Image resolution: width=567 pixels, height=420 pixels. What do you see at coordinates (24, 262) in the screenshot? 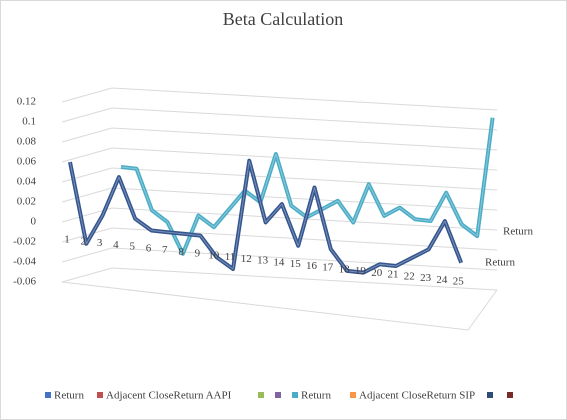
I see `y-tick-label: -0.04` at bounding box center [24, 262].